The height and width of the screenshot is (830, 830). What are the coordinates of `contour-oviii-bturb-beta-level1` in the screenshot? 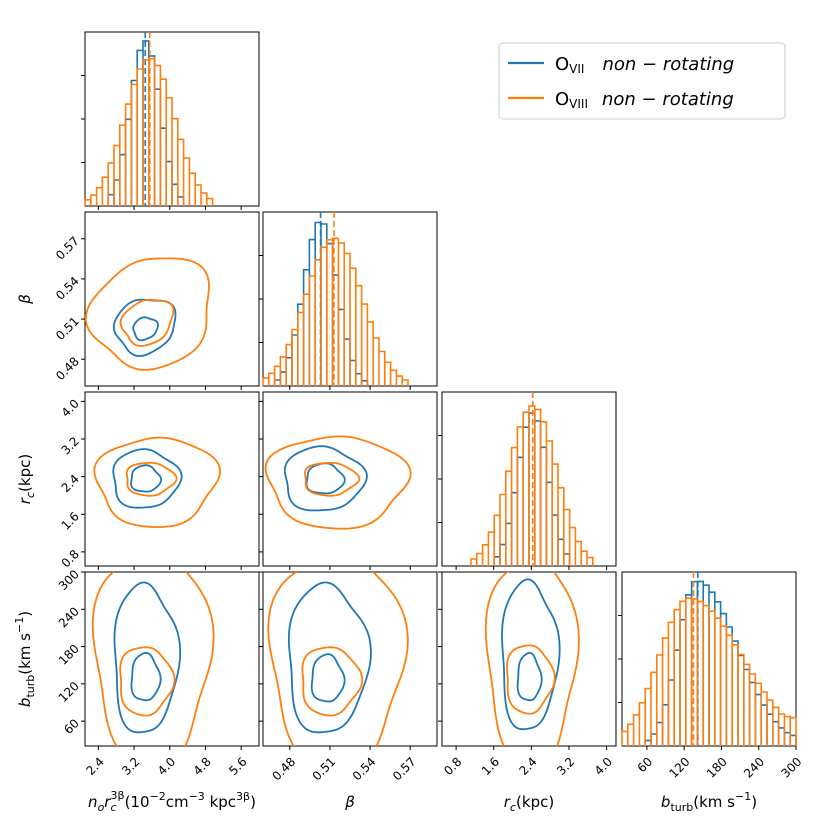 It's located at (338, 659).